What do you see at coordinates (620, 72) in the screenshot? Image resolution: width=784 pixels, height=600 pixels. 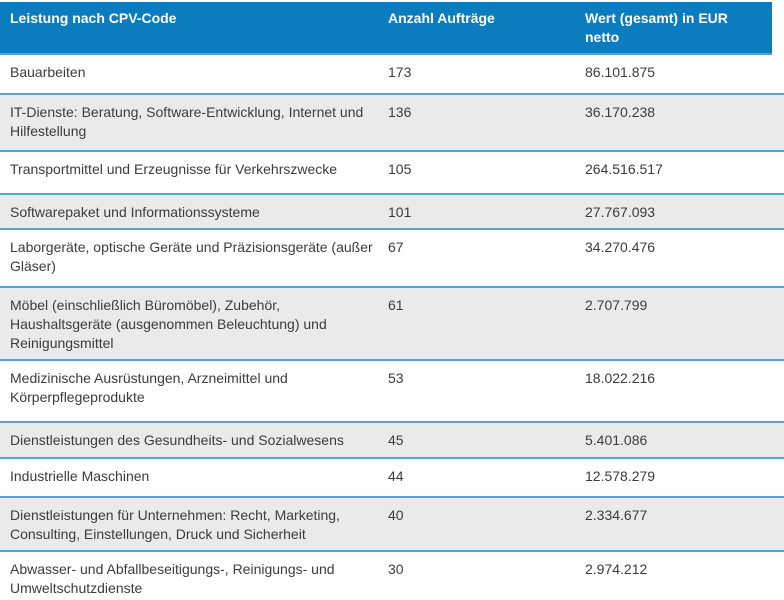 I see `value-cell: 86.101.875` at bounding box center [620, 72].